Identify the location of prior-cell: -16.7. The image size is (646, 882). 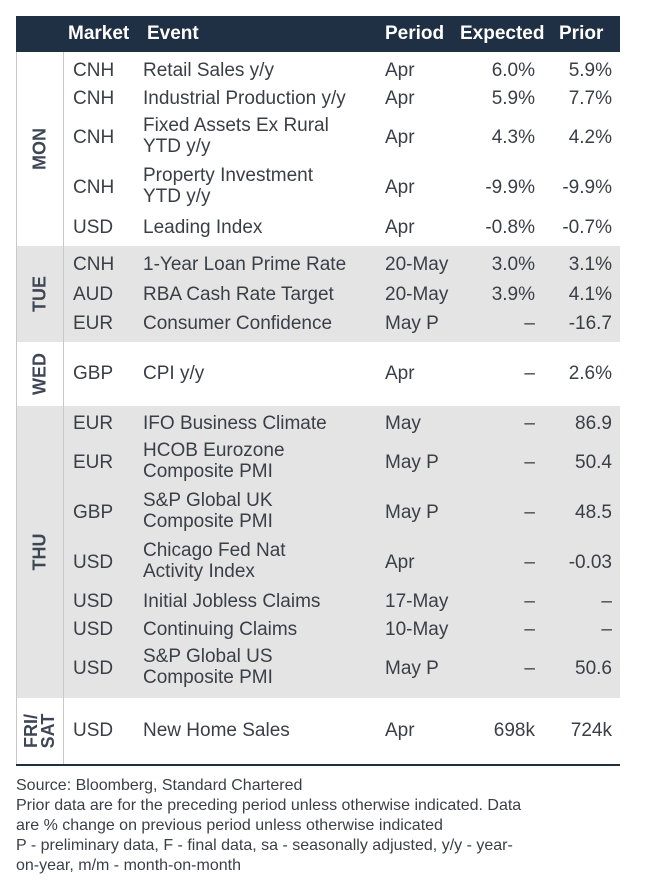
(590, 323).